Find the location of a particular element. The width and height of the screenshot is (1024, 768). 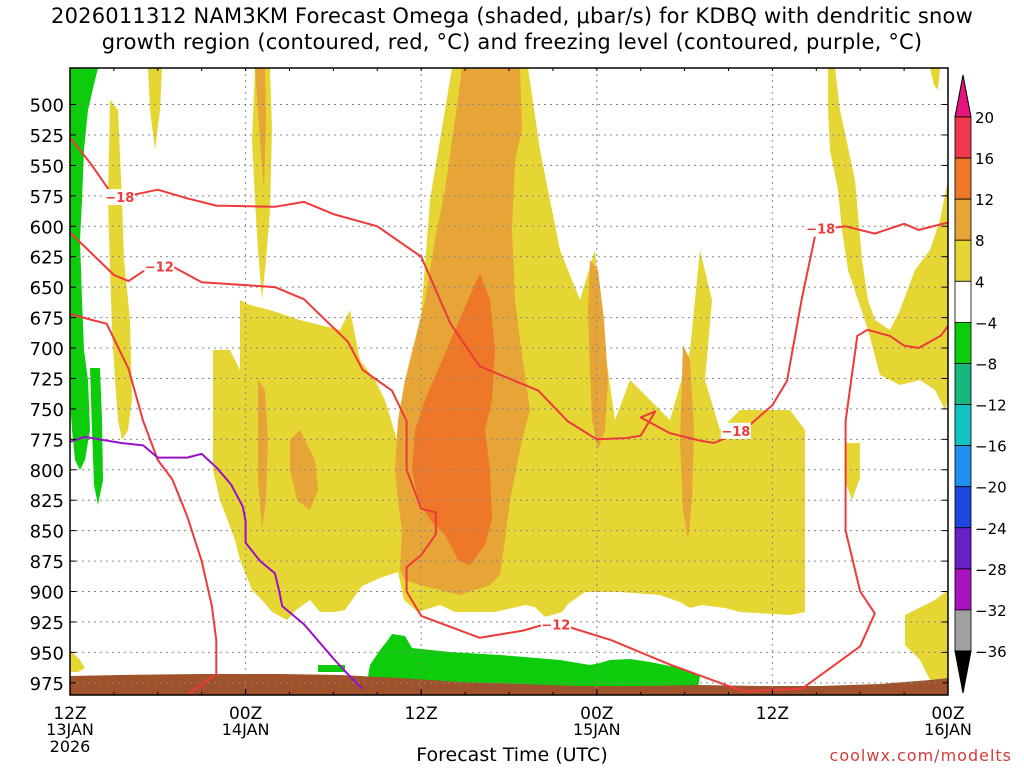

y-tick-label: 700 is located at coordinates (47, 349).